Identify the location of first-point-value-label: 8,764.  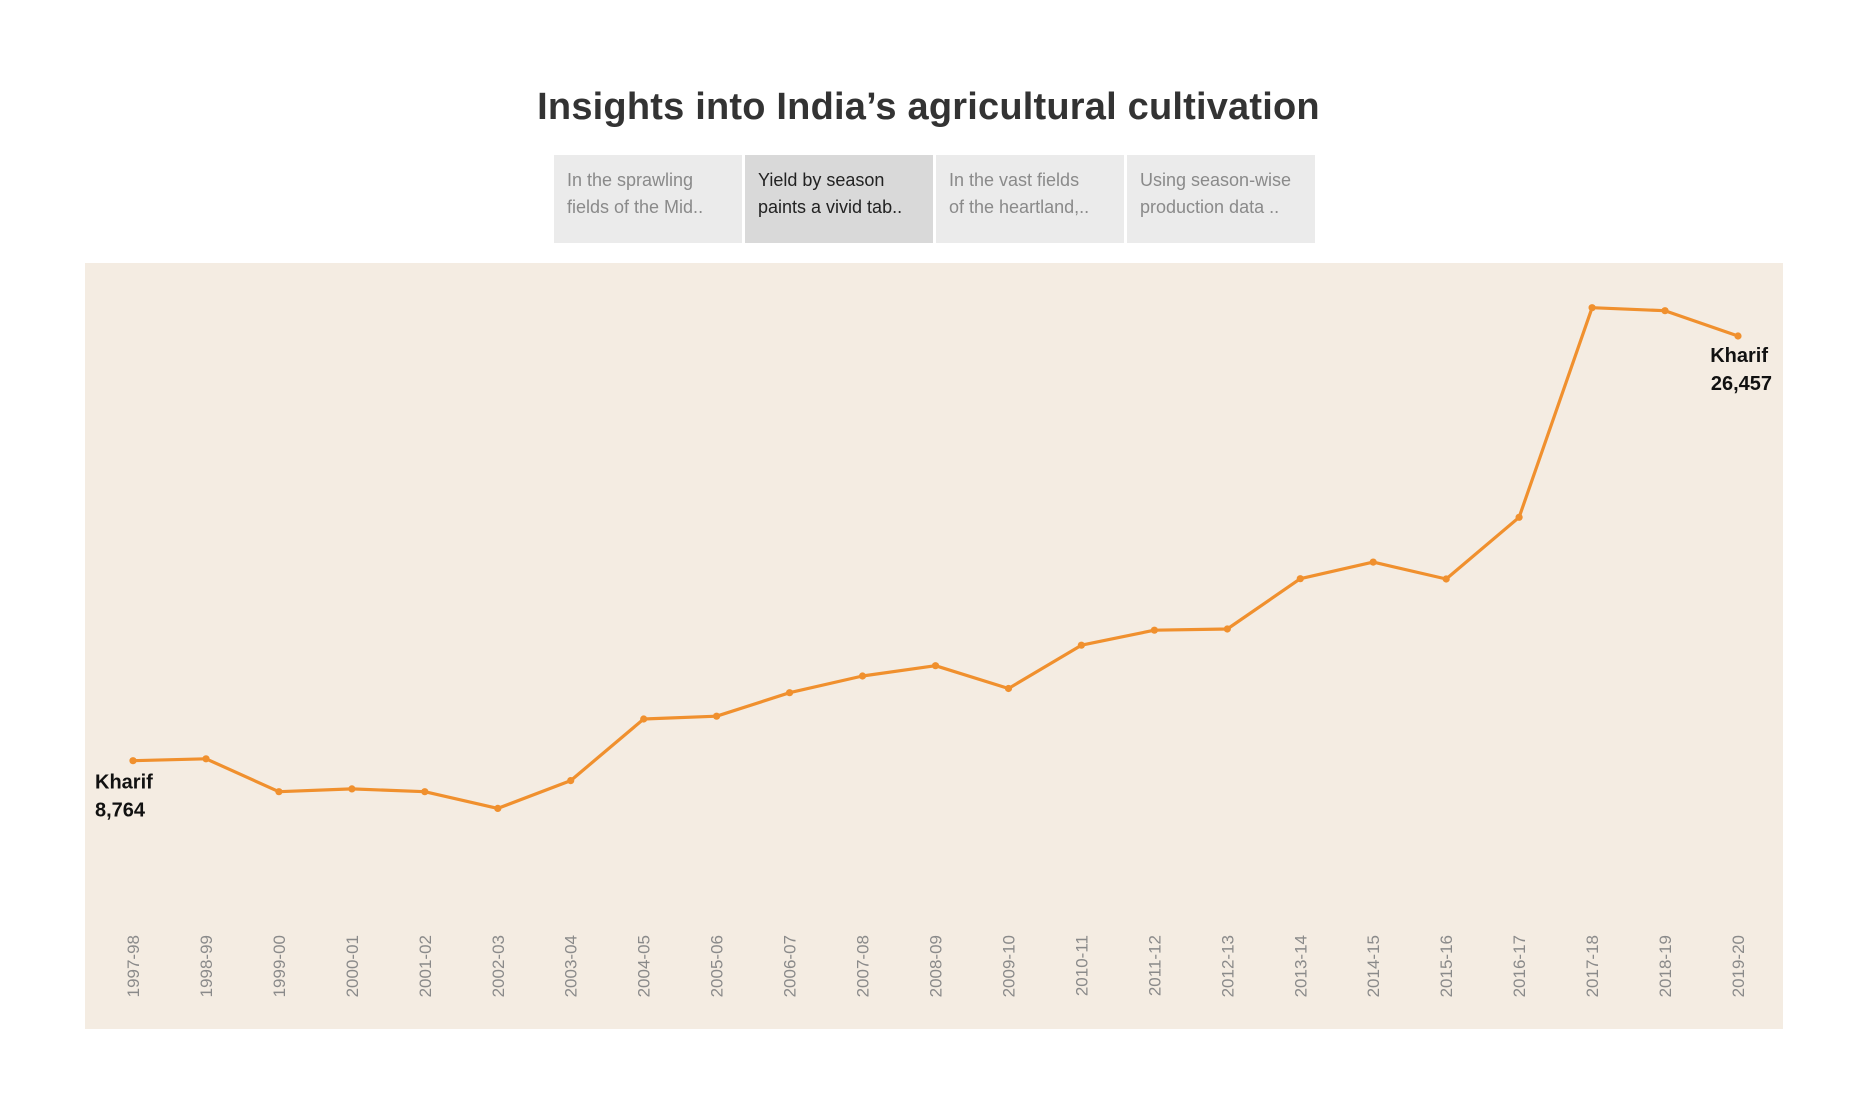
(120, 811).